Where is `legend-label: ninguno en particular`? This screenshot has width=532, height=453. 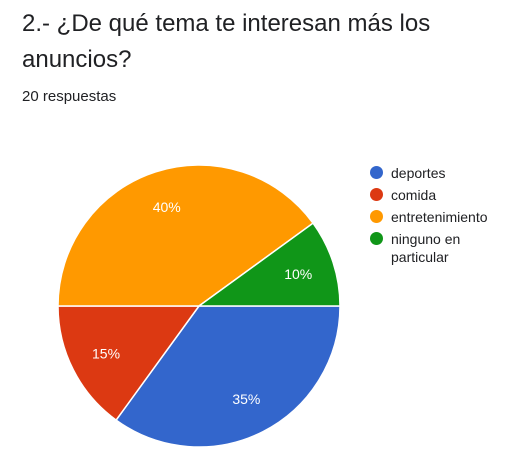
legend-label: ninguno en particular is located at coordinates (456, 248).